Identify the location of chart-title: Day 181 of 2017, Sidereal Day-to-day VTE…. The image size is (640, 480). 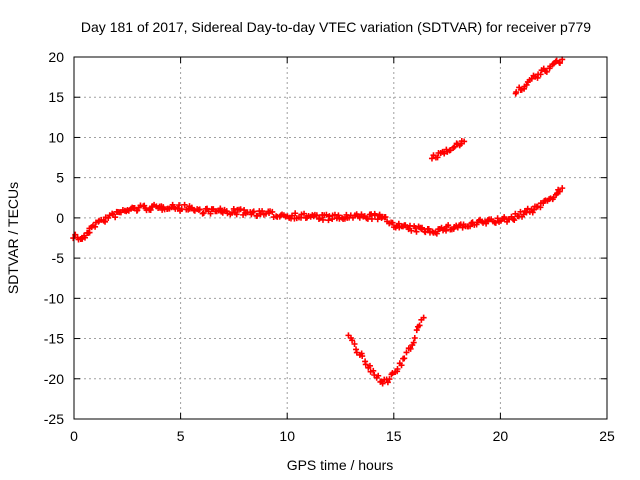
(336, 27).